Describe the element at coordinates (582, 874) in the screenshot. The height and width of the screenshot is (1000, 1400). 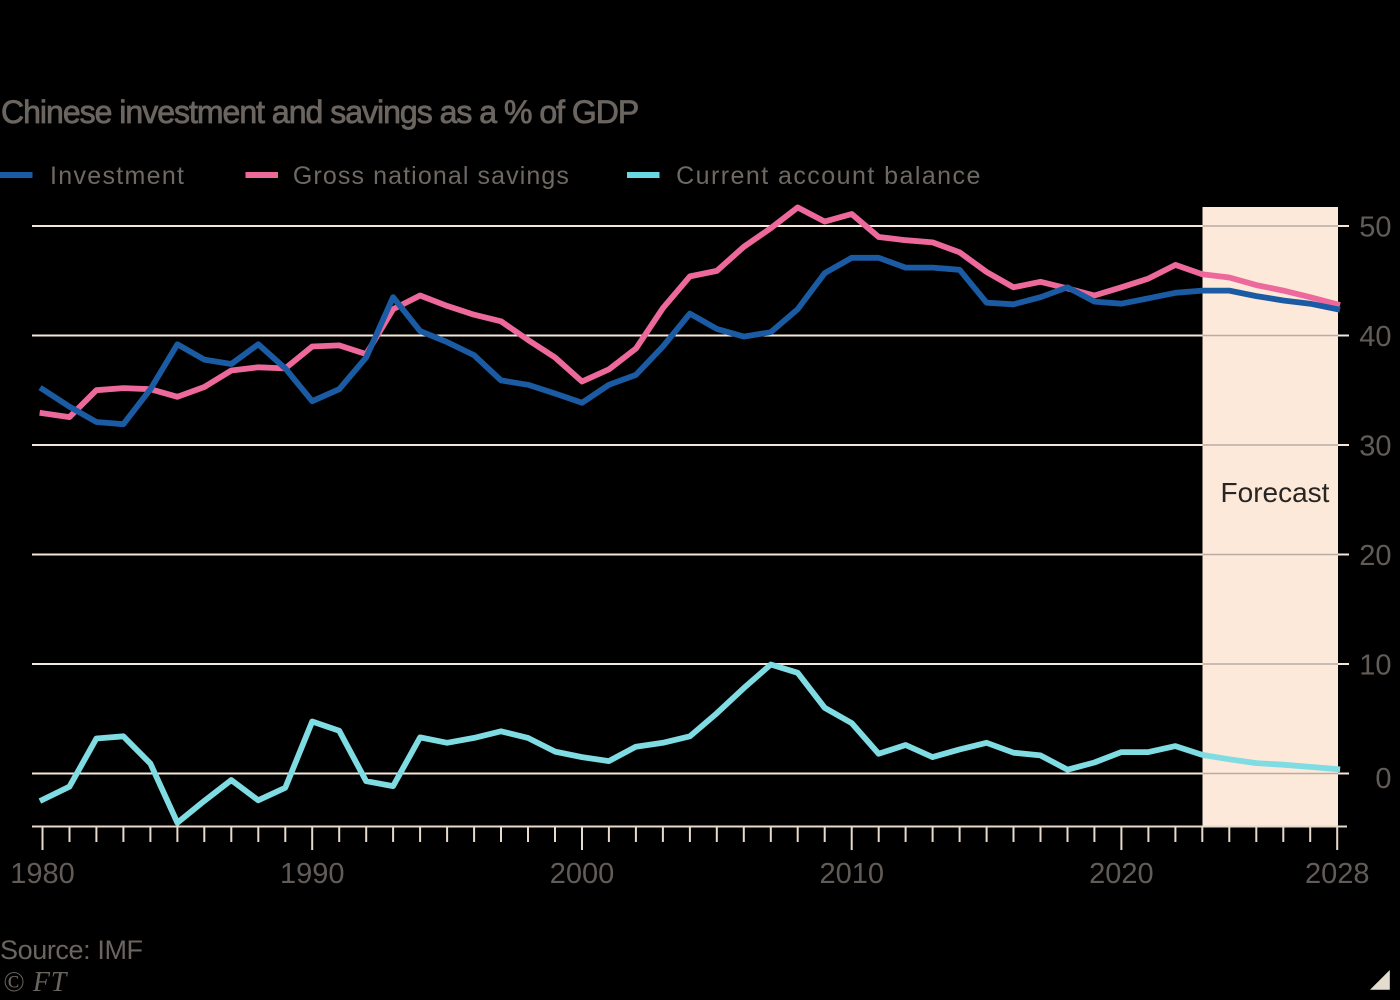
I see `svg-text: 2000` at that location.